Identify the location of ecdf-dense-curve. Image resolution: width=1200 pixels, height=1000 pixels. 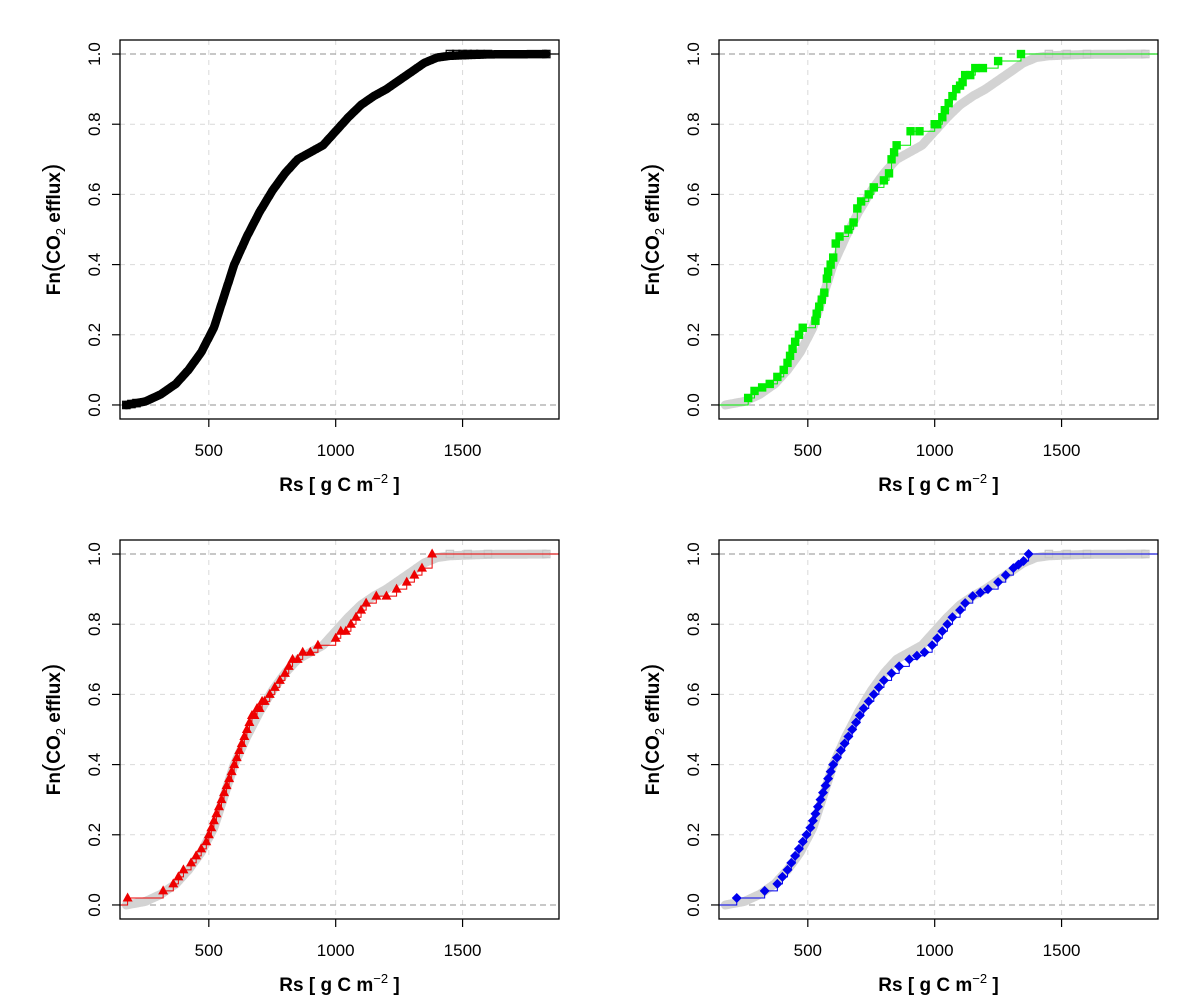
(336, 229).